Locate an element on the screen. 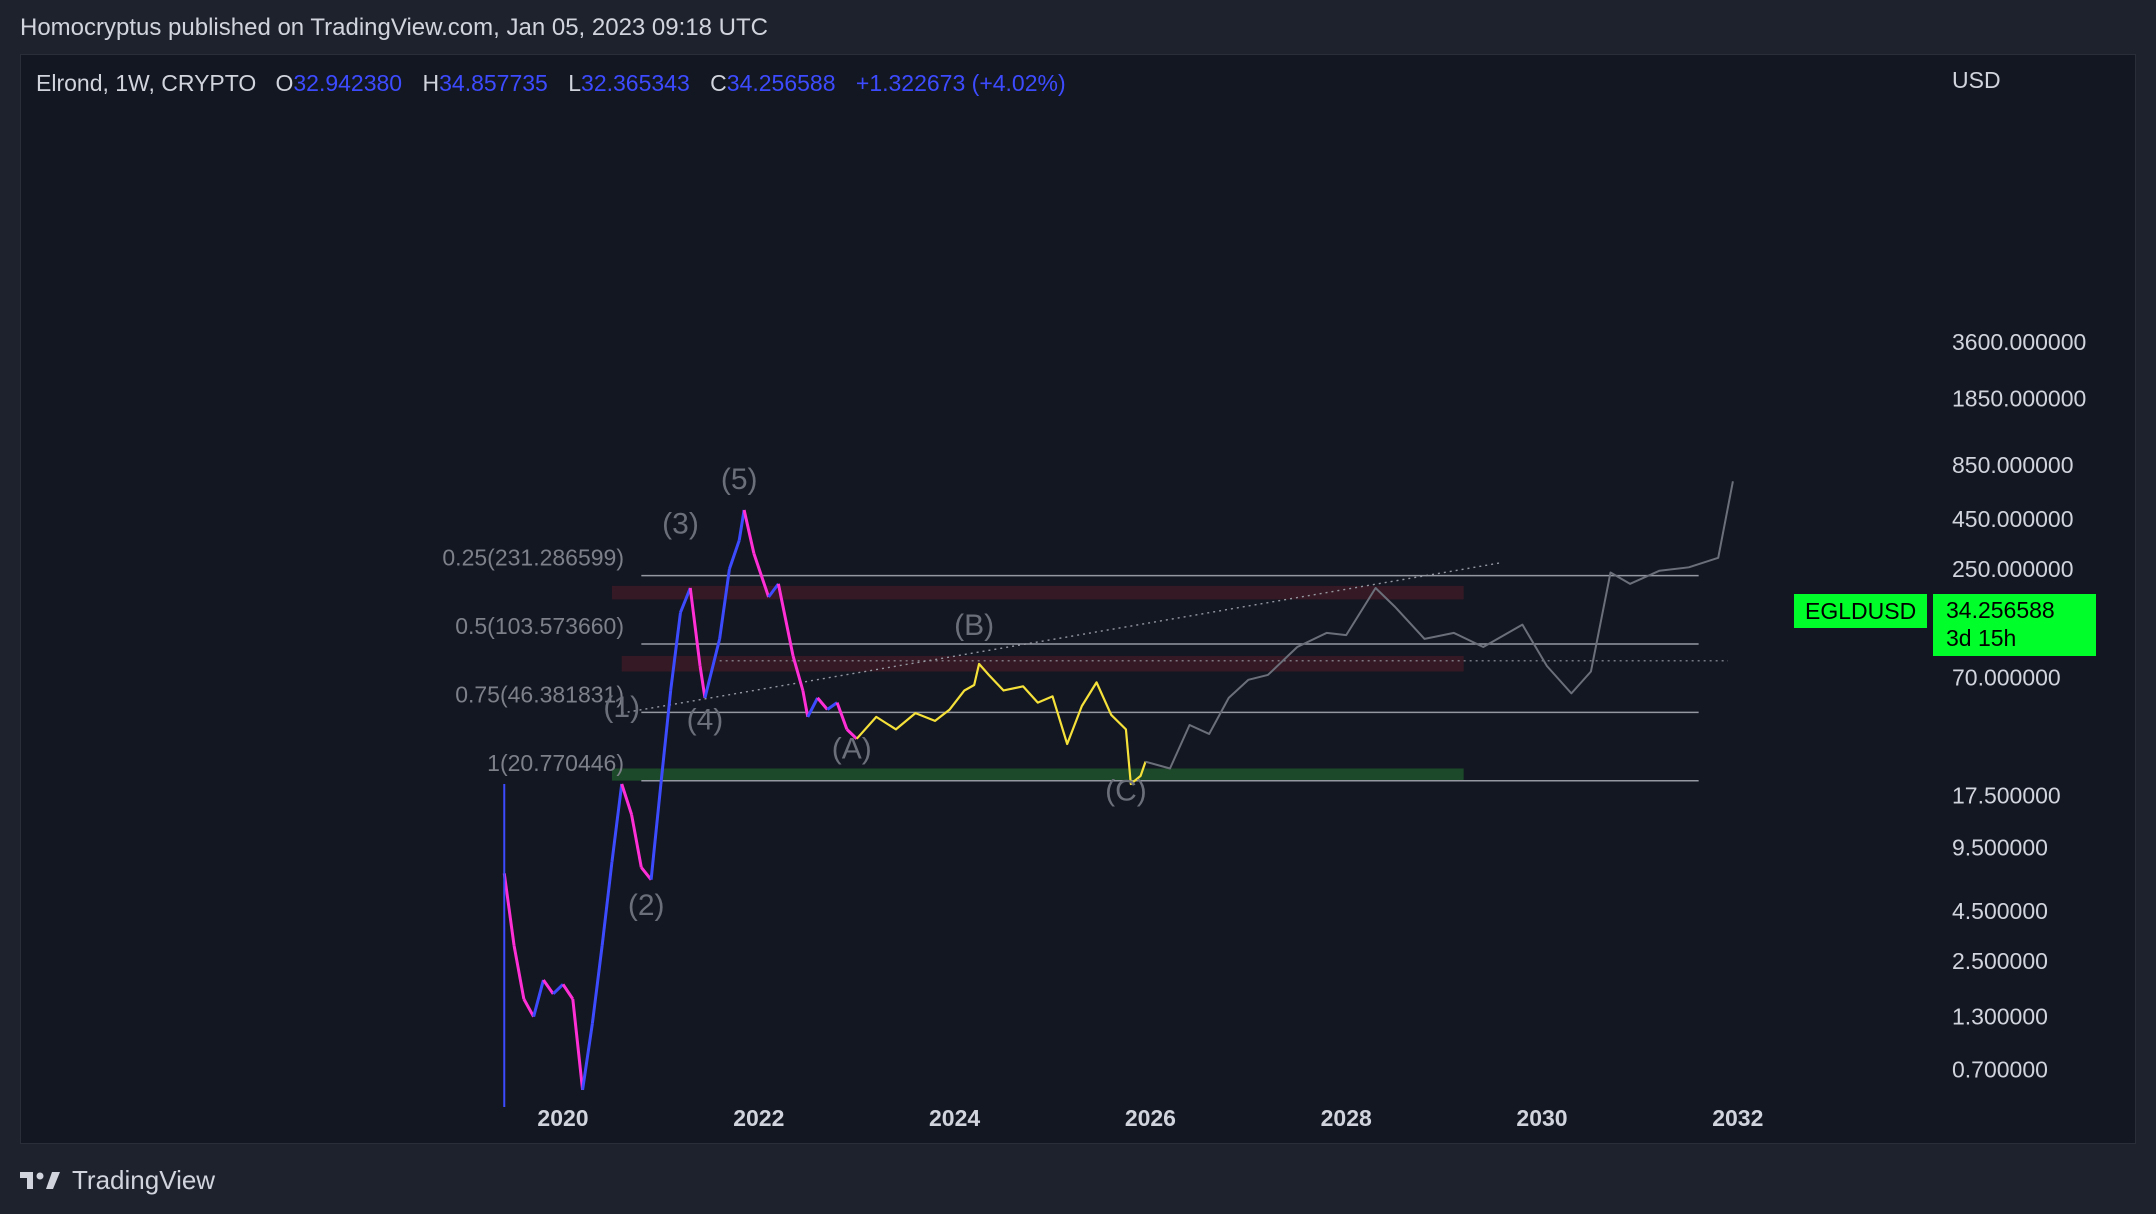 Image resolution: width=2156 pixels, height=1214 pixels. y-tick-12: 0.700000 is located at coordinates (2000, 1069).